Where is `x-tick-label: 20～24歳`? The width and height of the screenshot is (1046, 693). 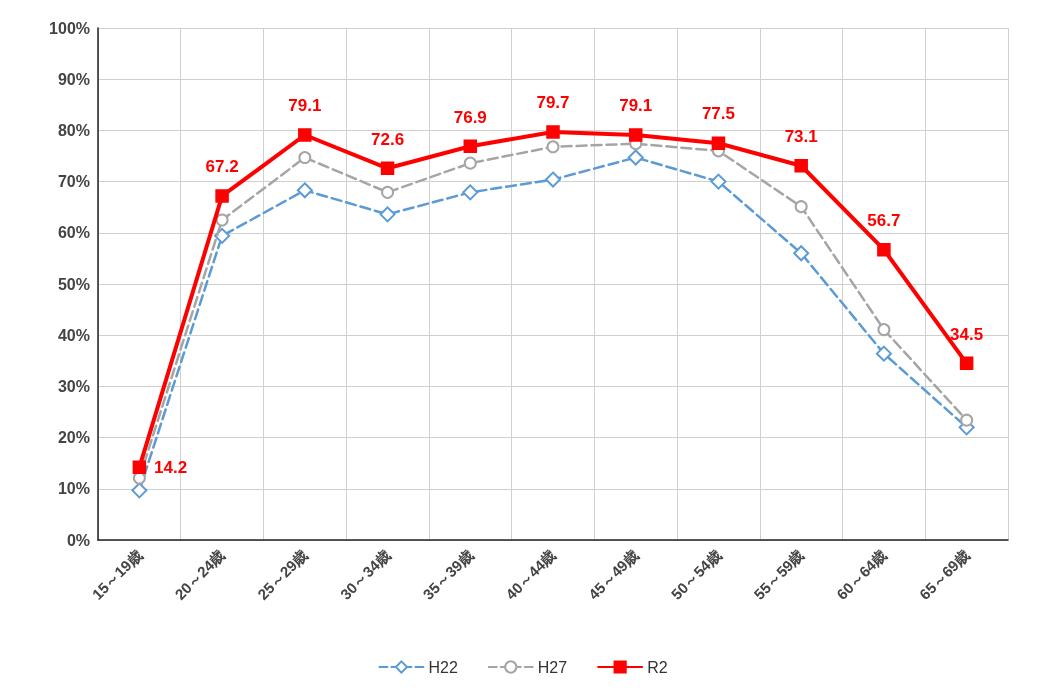
x-tick-label: 20～24歳 is located at coordinates (200, 574).